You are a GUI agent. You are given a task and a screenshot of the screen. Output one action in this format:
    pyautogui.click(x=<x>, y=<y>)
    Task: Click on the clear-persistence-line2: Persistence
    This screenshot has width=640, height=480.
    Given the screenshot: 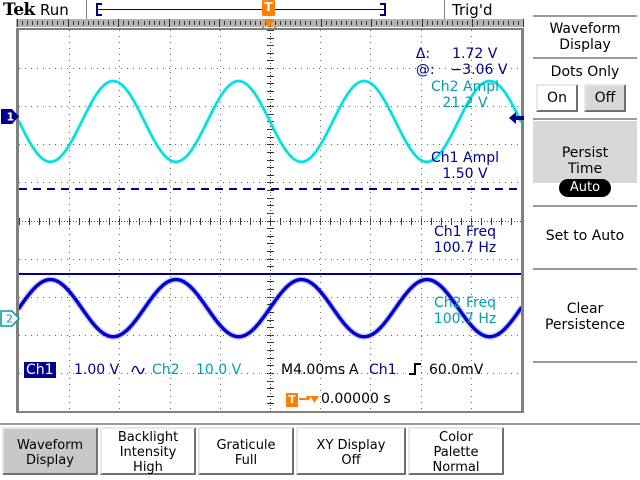 What is the action you would take?
    pyautogui.click(x=585, y=325)
    